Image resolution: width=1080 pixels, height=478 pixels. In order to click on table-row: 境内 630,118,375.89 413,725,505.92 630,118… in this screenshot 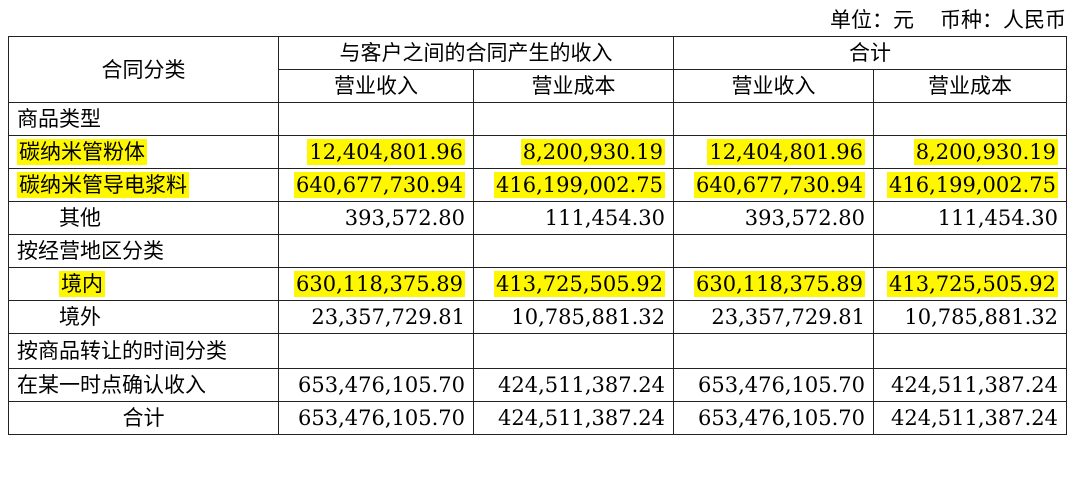, I will do `click(537, 284)`.